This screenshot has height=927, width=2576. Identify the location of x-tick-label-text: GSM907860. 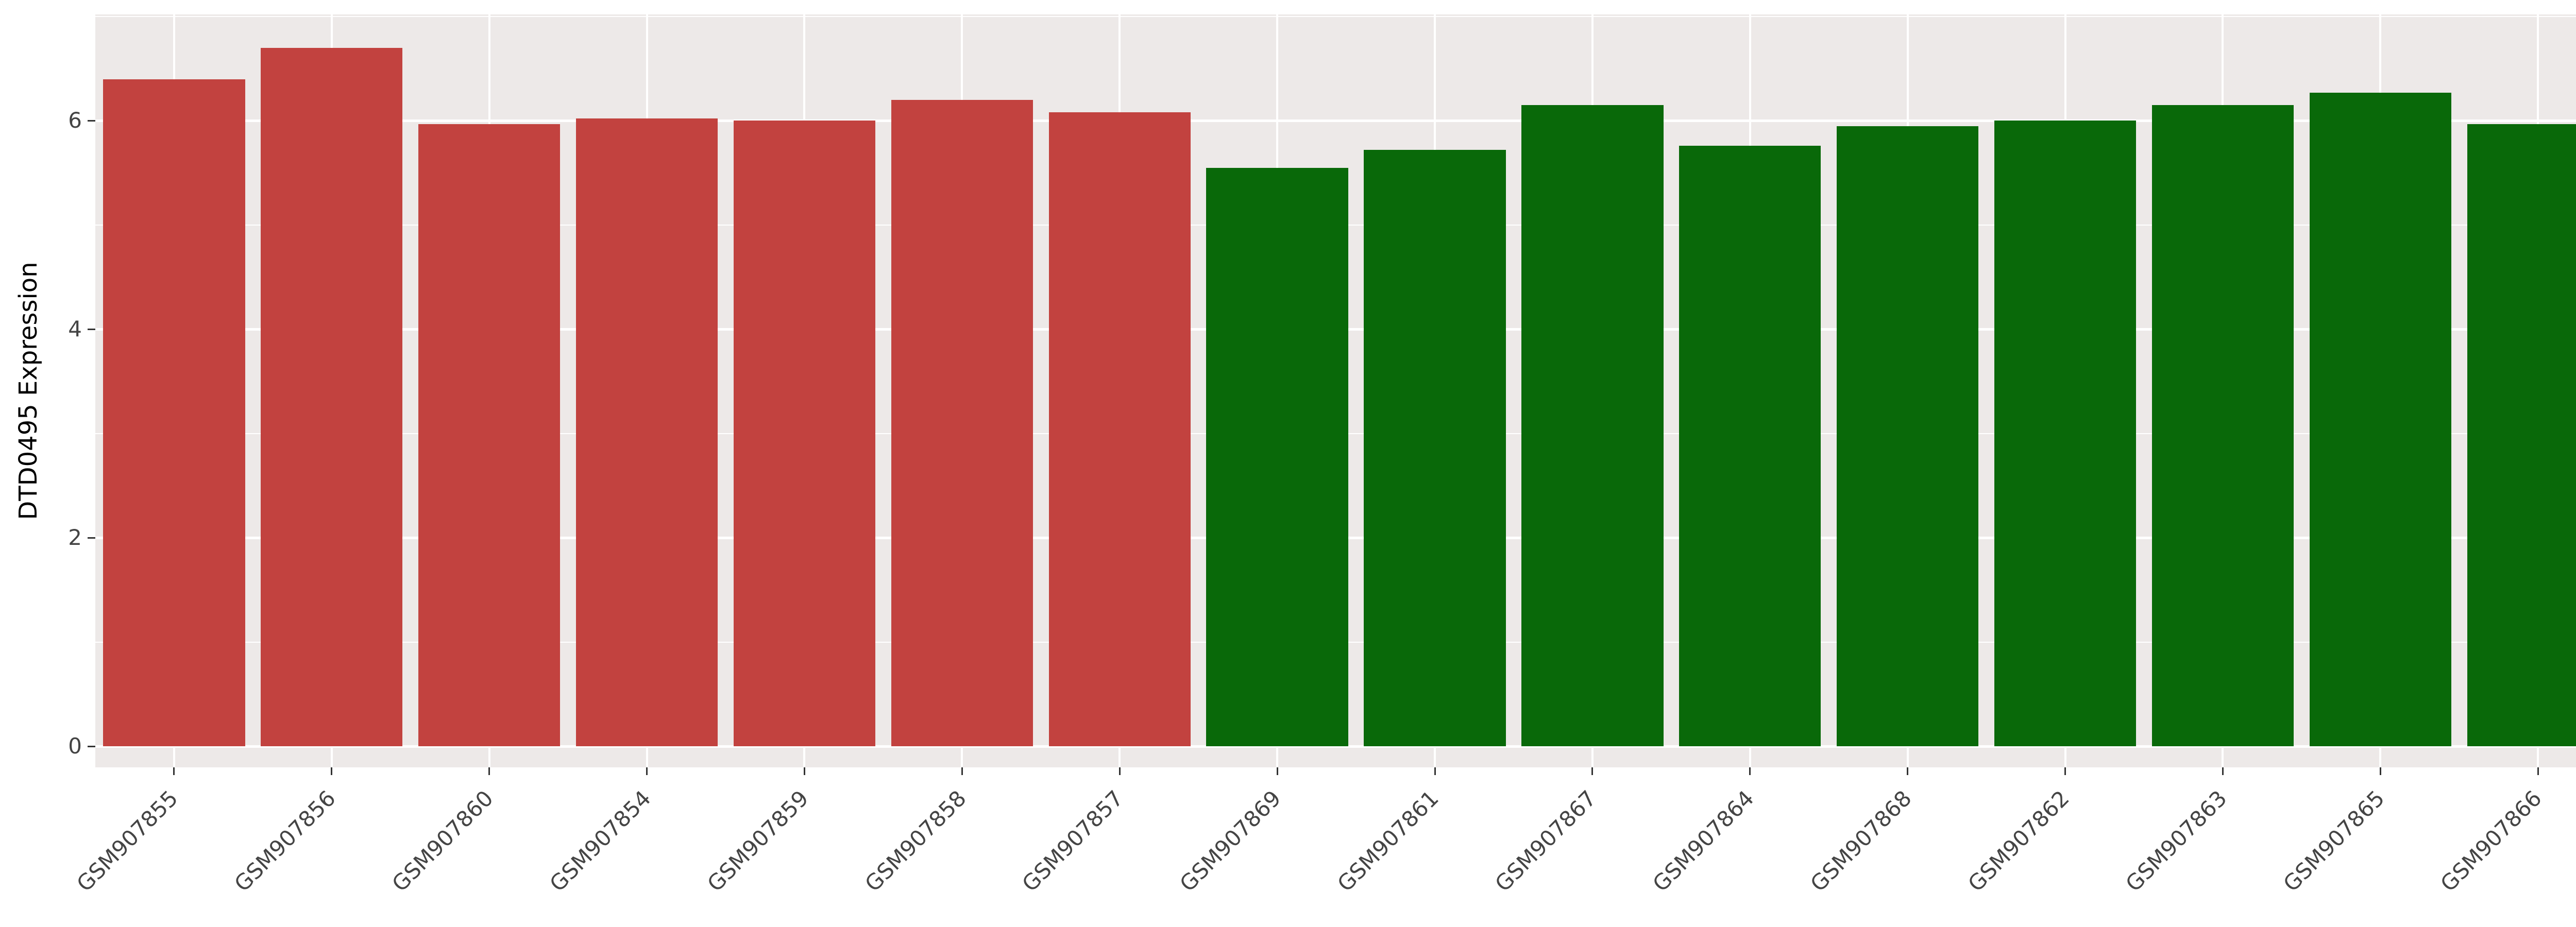
(442, 841).